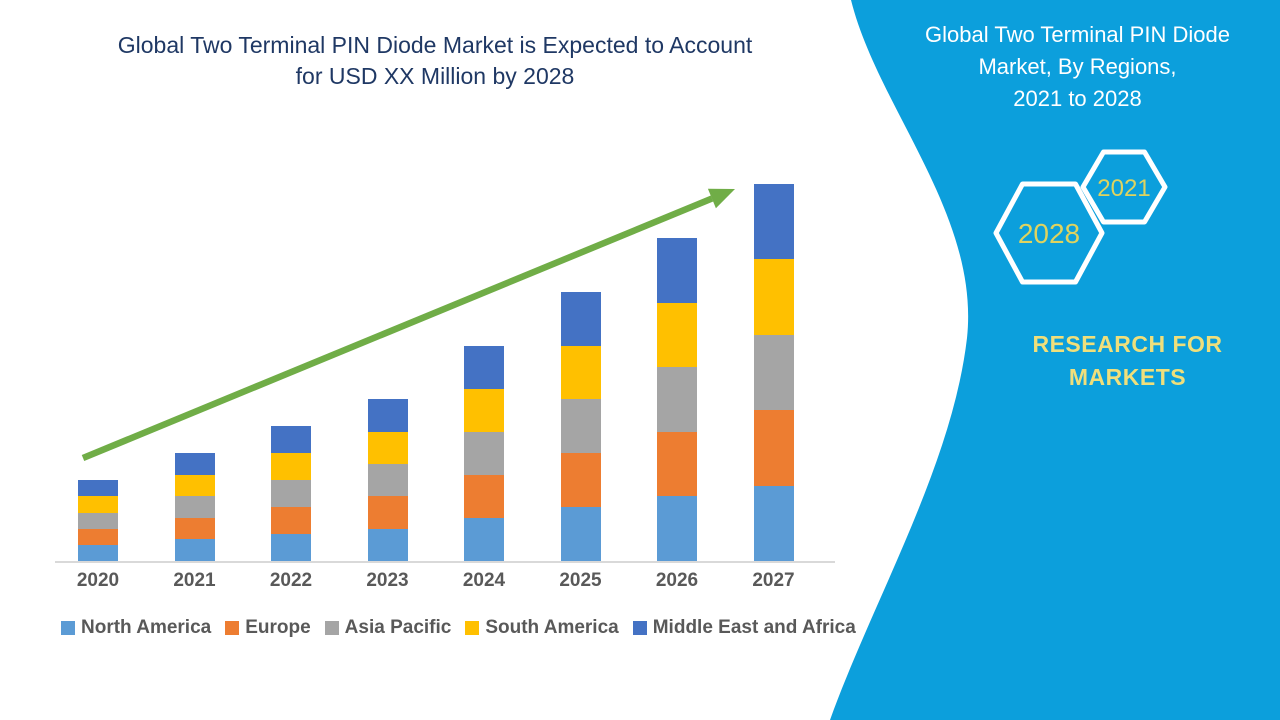  What do you see at coordinates (1077, 98) in the screenshot?
I see `side-panel-title-line3: 2021 to 2028` at bounding box center [1077, 98].